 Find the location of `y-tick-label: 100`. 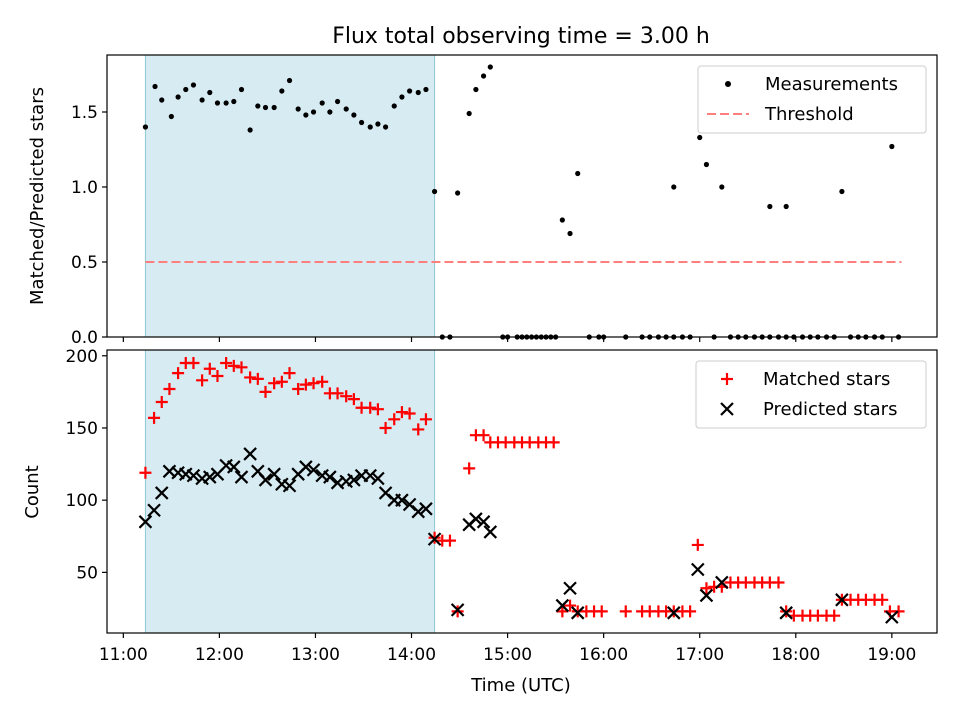

y-tick-label: 100 is located at coordinates (82, 501).